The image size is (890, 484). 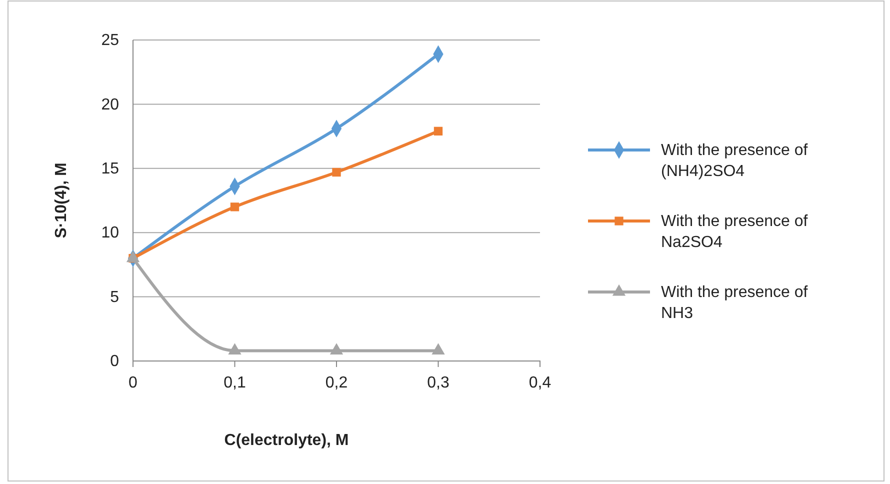 I want to click on x-tick-label: 0,3, so click(x=438, y=383).